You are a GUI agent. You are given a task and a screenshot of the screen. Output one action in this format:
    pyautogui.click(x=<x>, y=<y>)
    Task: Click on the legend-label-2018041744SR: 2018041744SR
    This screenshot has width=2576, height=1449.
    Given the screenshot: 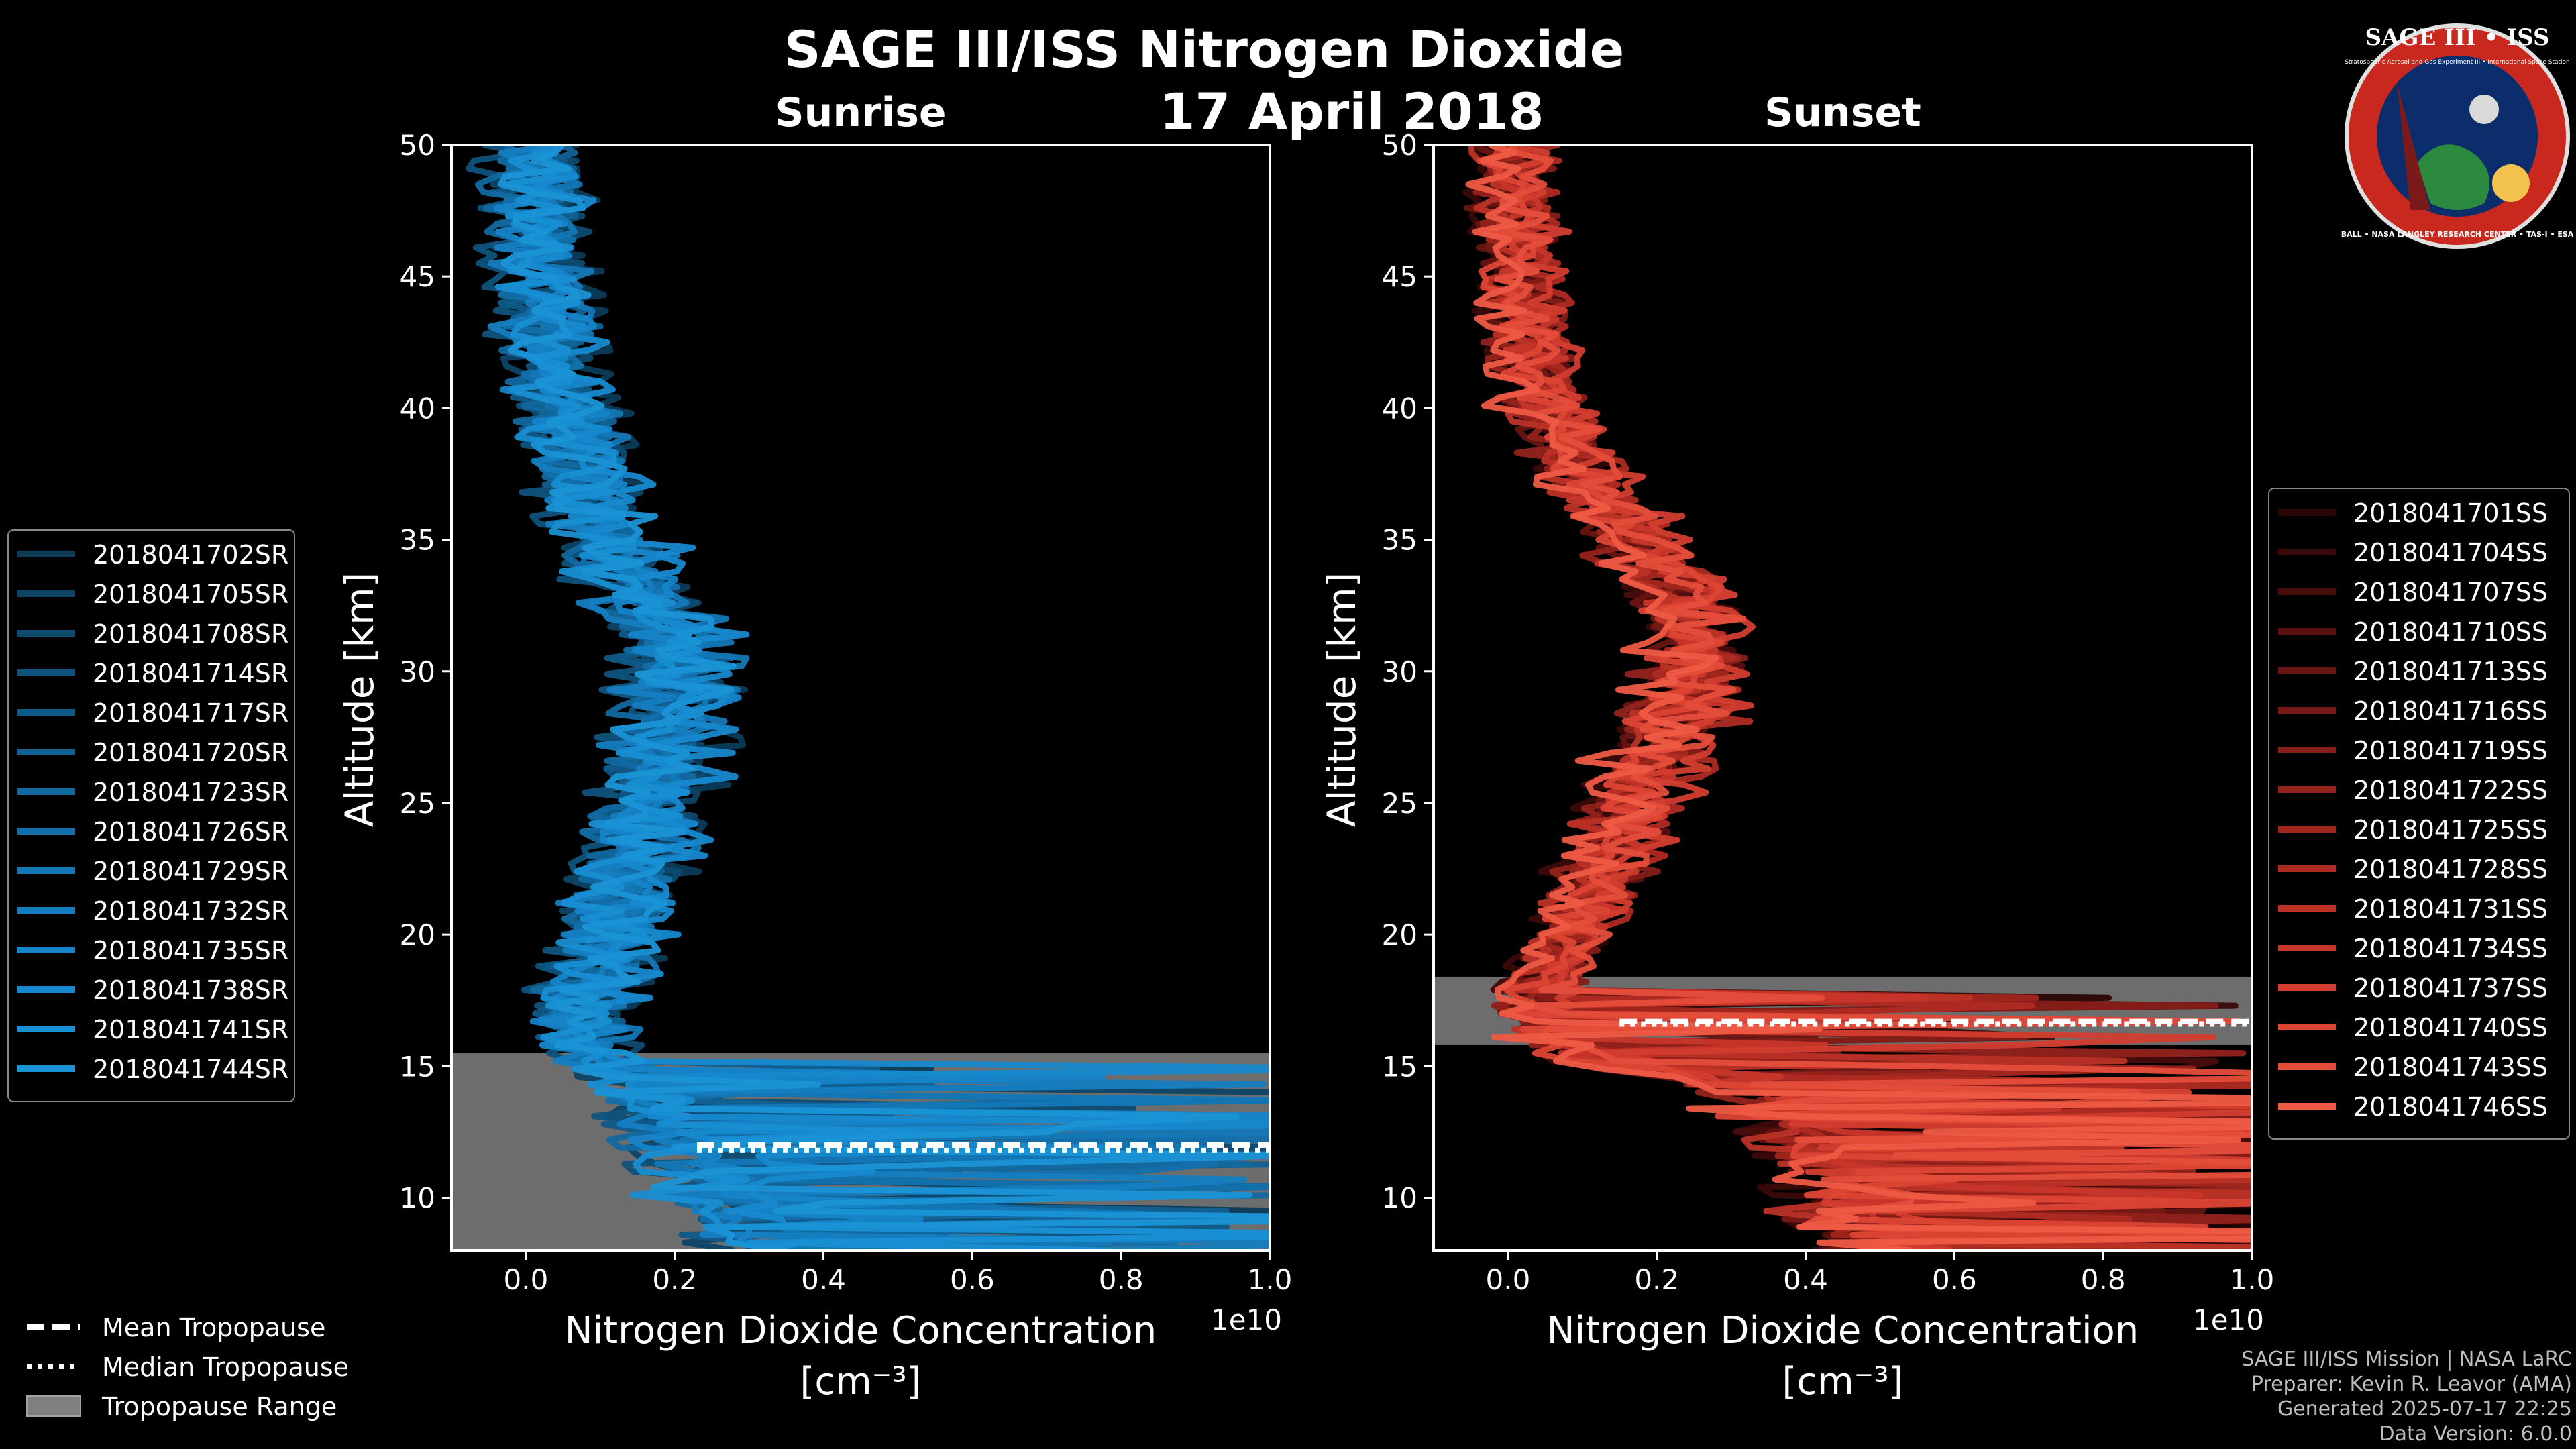 What is the action you would take?
    pyautogui.click(x=190, y=1069)
    